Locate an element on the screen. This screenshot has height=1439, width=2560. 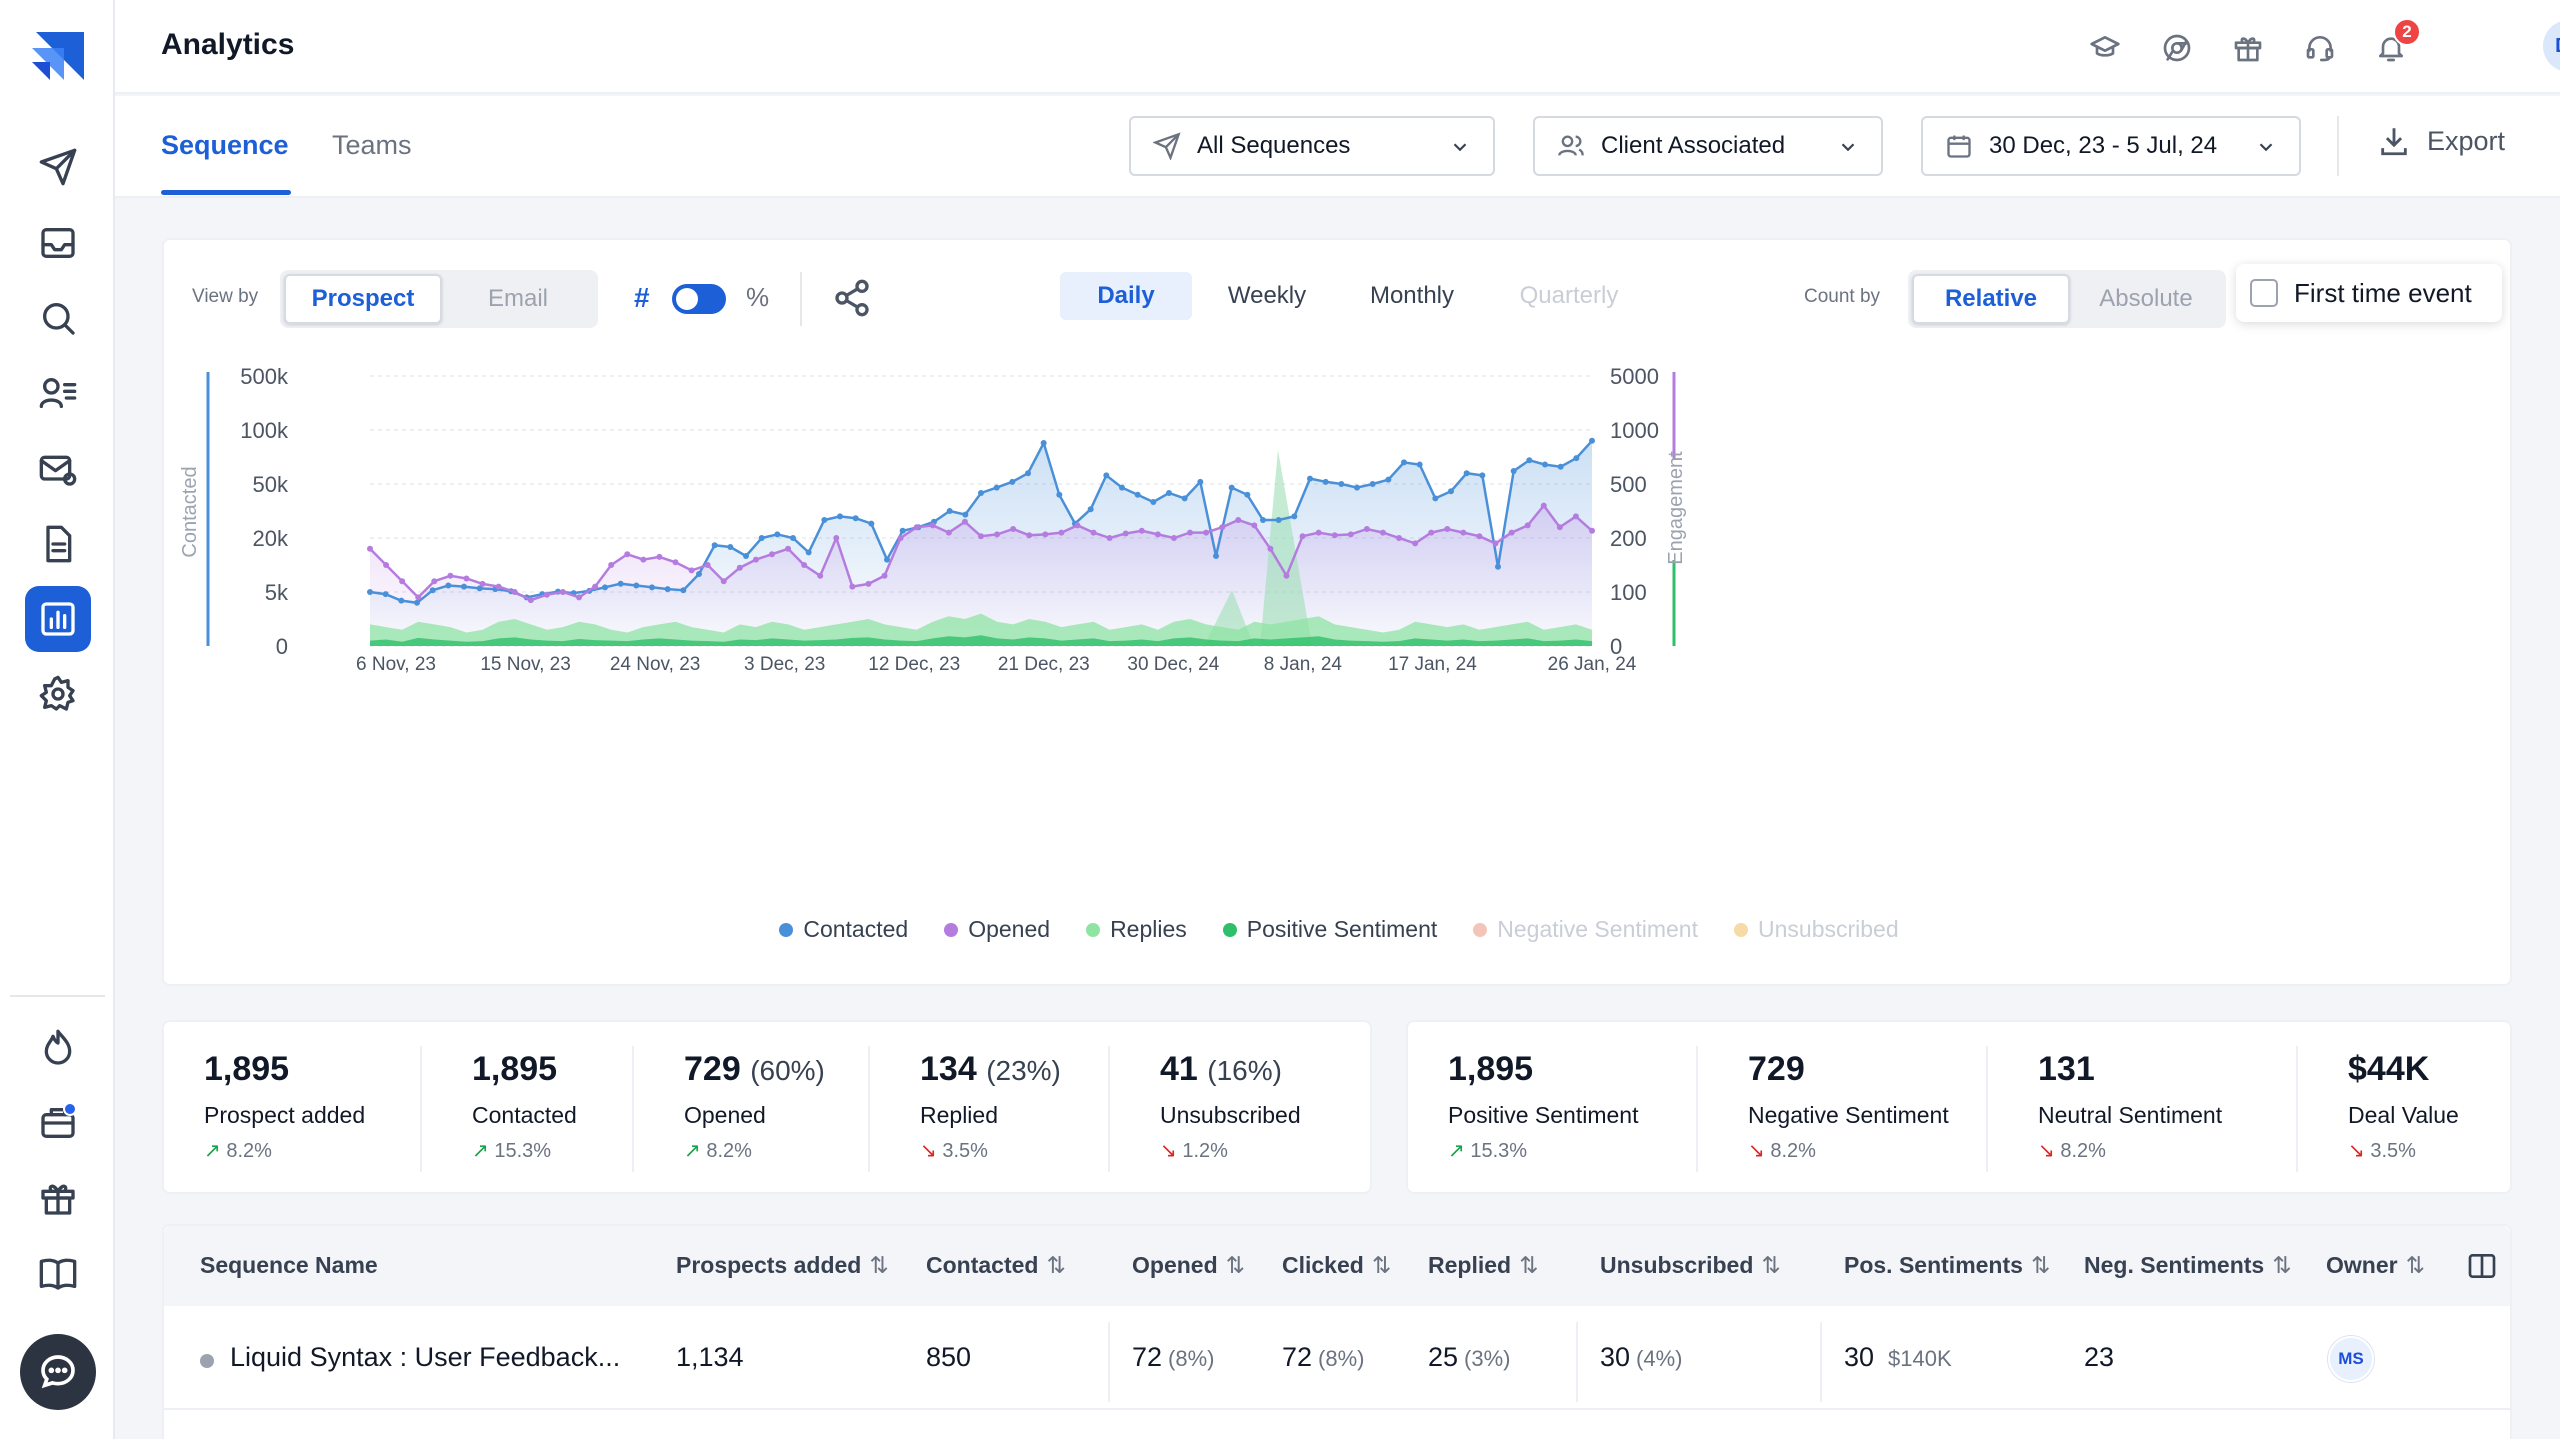
chrome-extension-icon is located at coordinates (2177, 48).